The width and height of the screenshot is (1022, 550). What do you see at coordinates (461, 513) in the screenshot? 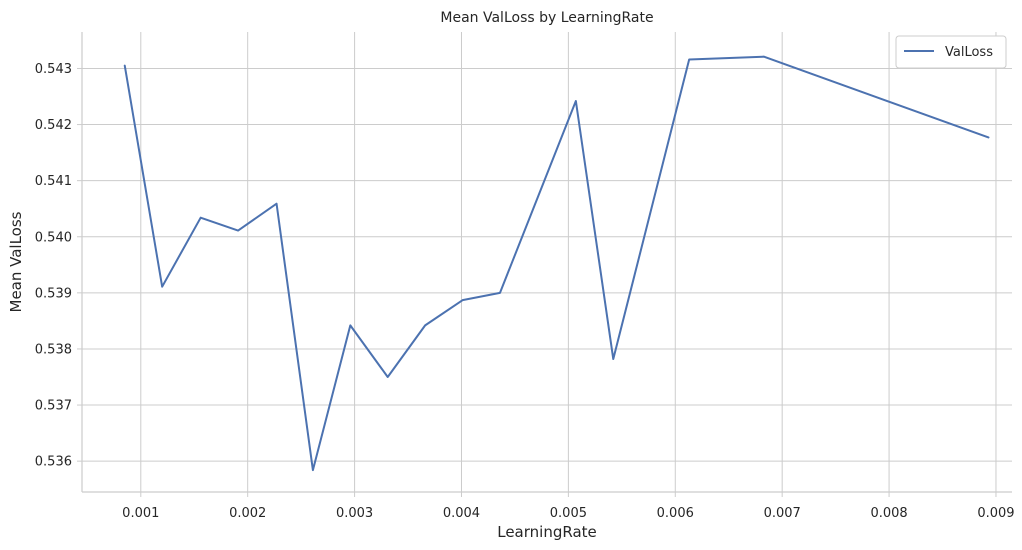
I see `x-tick-label: 0.004` at bounding box center [461, 513].